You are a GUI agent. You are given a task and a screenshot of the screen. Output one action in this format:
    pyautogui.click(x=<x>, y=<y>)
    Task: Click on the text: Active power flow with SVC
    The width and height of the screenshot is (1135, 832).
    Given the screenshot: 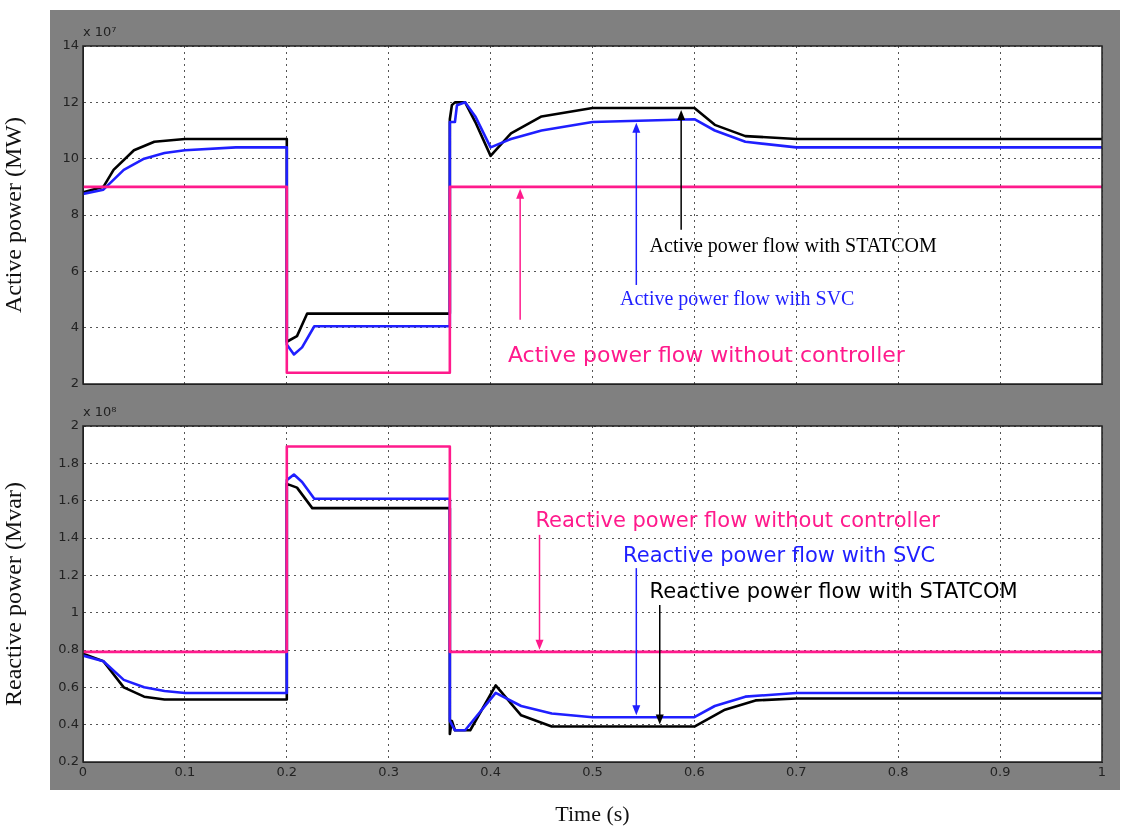 What is the action you would take?
    pyautogui.click(x=737, y=298)
    